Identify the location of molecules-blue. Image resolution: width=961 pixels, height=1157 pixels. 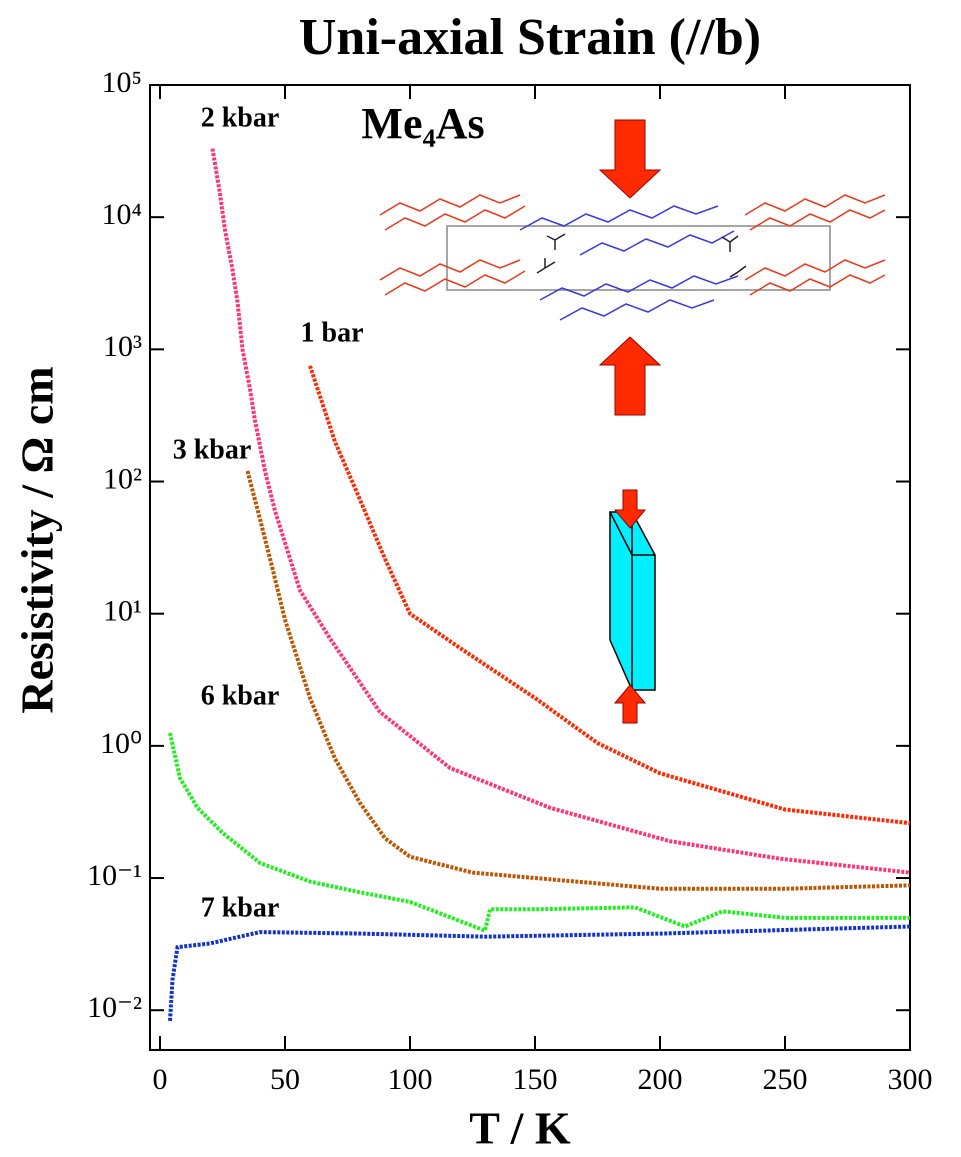
(629, 263).